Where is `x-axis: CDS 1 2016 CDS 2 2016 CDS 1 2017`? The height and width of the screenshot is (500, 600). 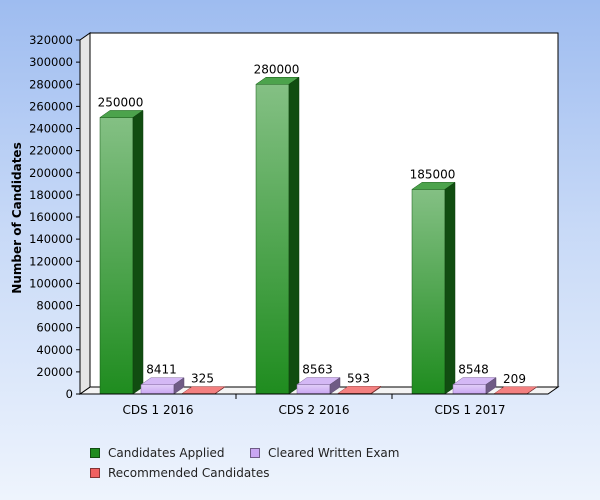 x-axis: CDS 1 2016 CDS 2 2016 CDS 1 2017 is located at coordinates (314, 405).